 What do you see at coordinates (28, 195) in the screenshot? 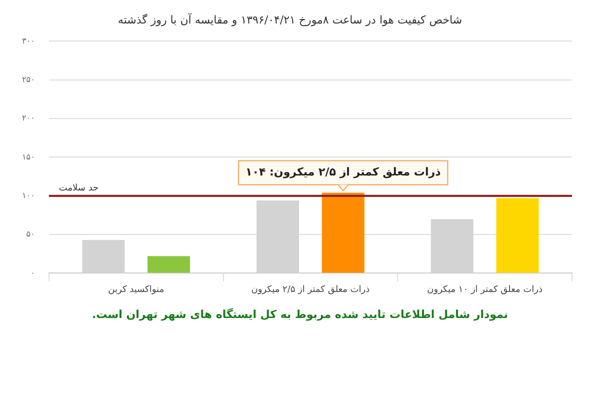
I see `y-tick-label: ۱۰۰` at bounding box center [28, 195].